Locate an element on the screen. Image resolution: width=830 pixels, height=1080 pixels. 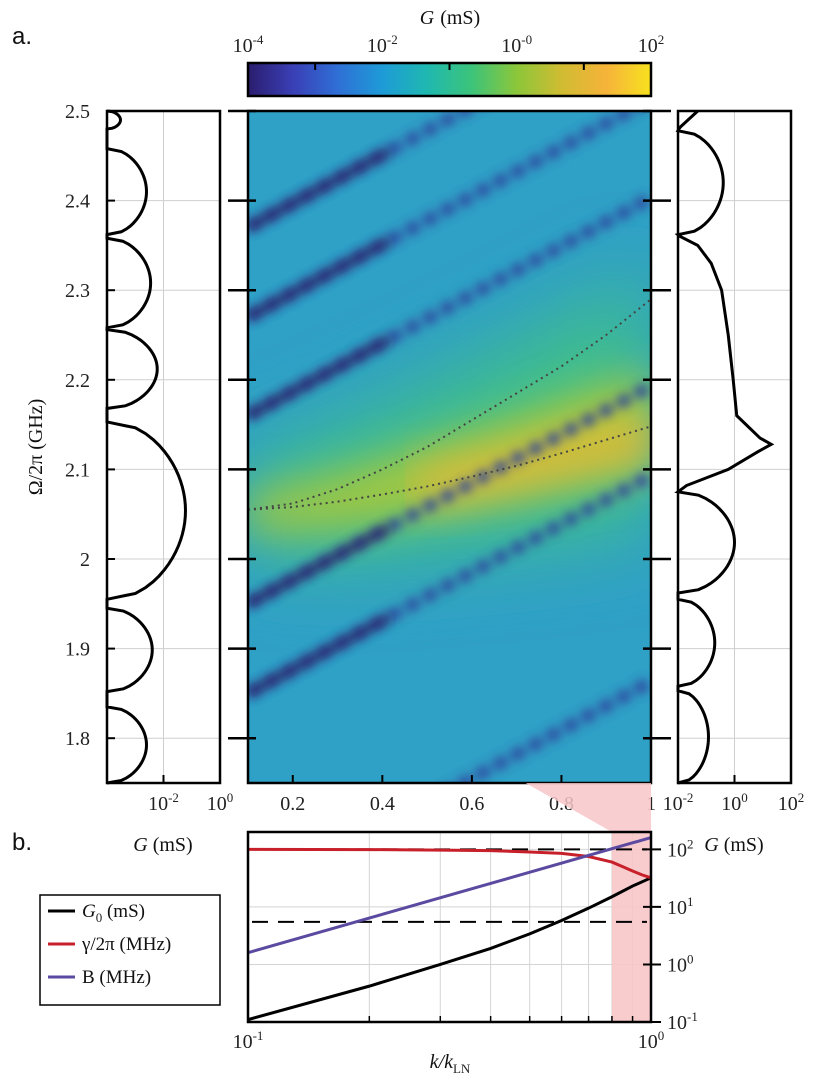
left-cut-x-tick-label: 10⁻² is located at coordinates (163, 802).